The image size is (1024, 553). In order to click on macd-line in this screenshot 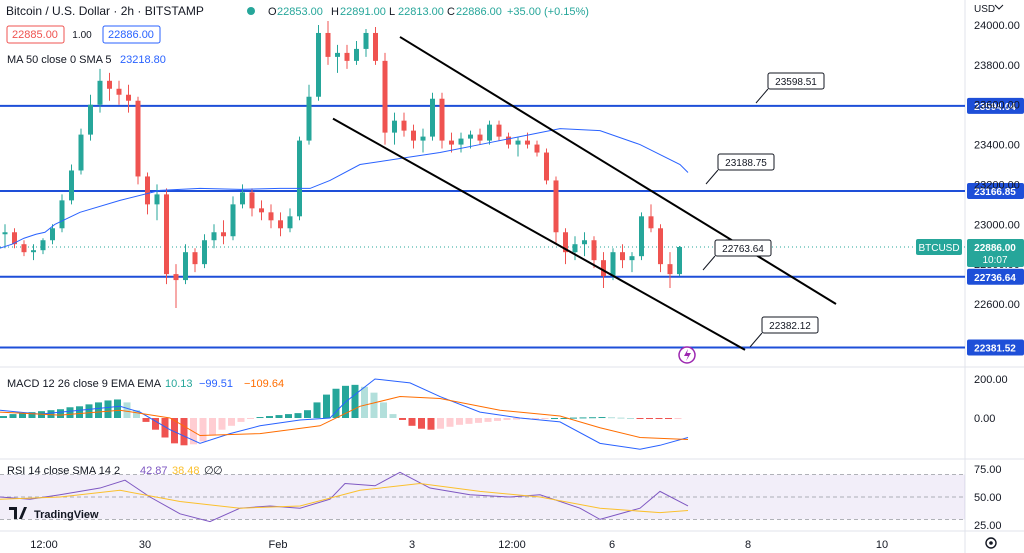, I will do `click(344, 414)`.